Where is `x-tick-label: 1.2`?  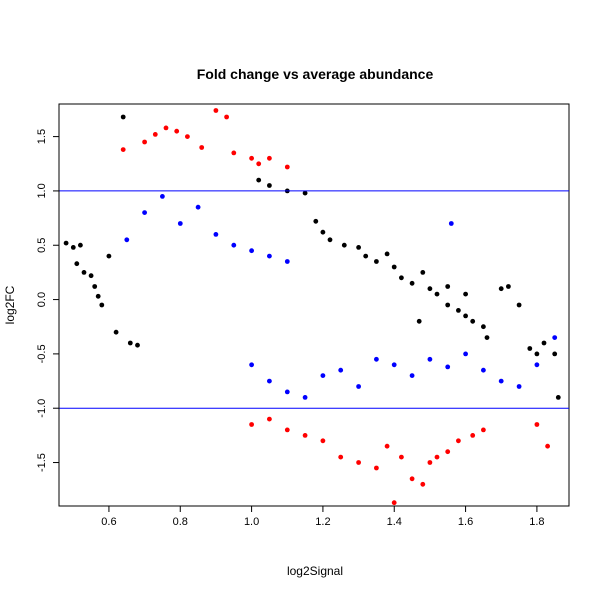
x-tick-label: 1.2 is located at coordinates (322, 522).